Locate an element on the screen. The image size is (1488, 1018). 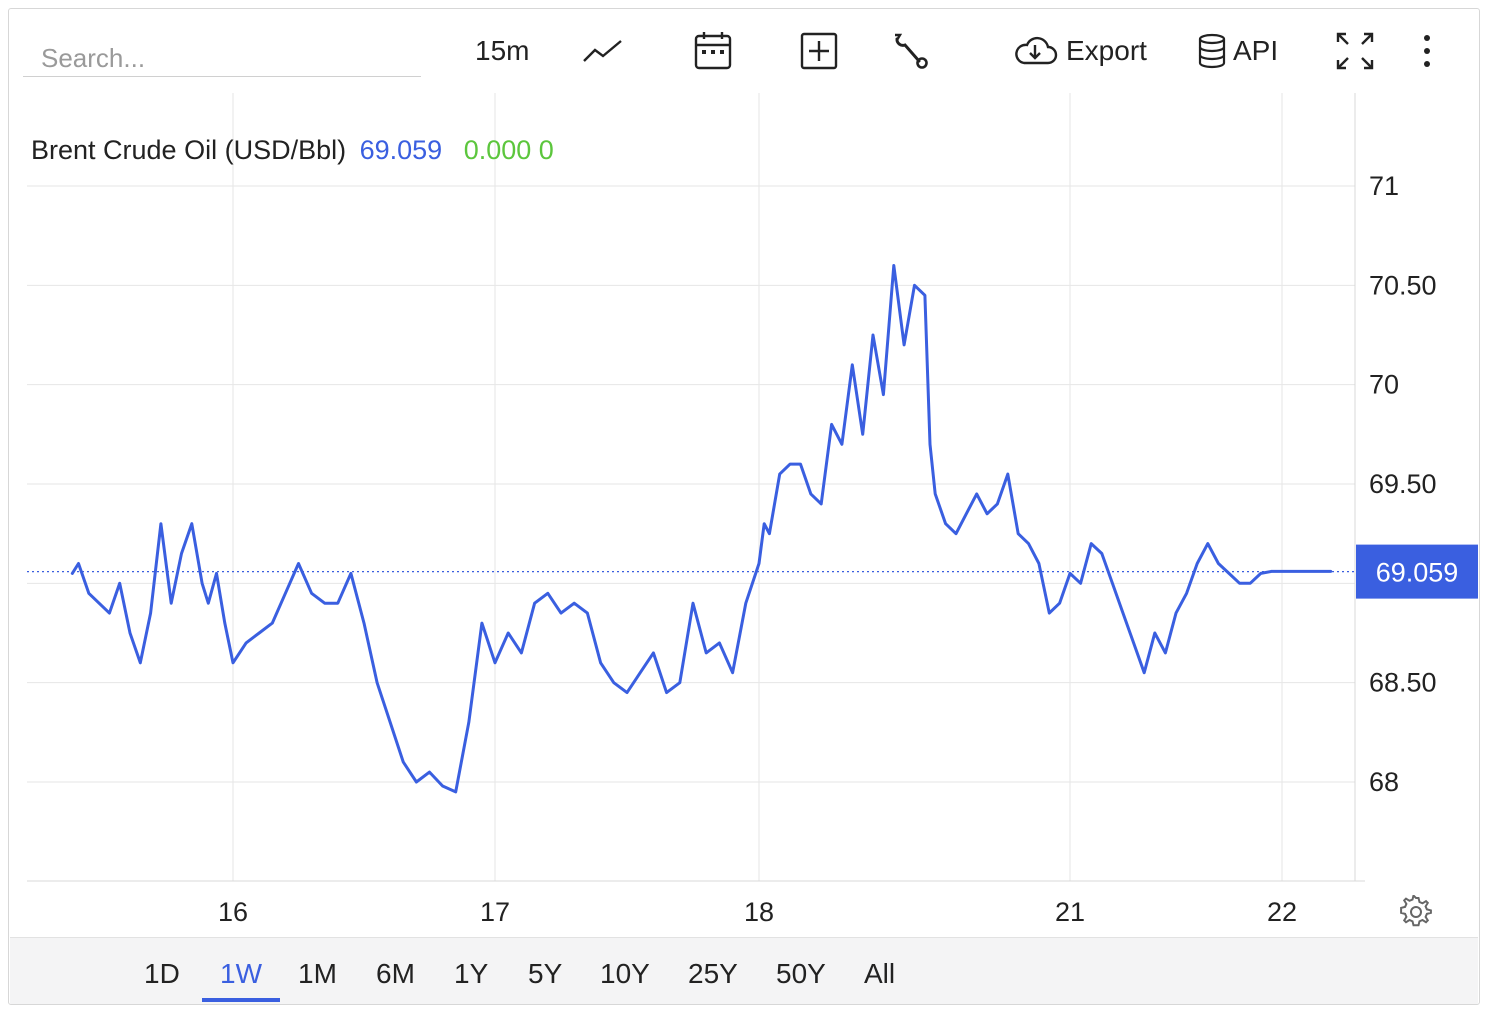
more-options-button is located at coordinates (1427, 51).